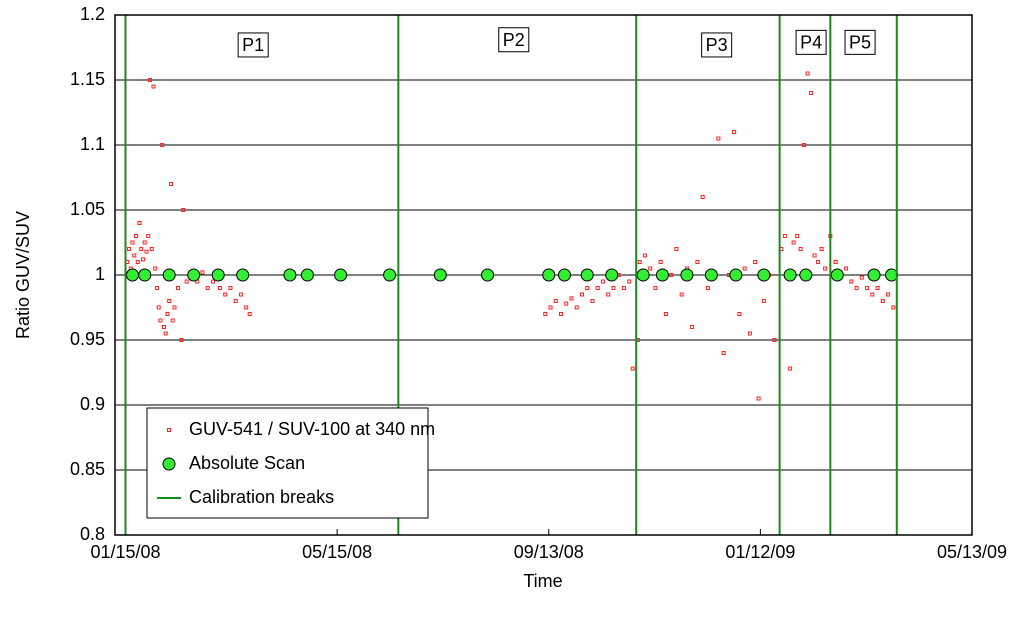 This screenshot has height=619, width=1024. What do you see at coordinates (247, 463) in the screenshot?
I see `legend-label: Absolute Scan` at bounding box center [247, 463].